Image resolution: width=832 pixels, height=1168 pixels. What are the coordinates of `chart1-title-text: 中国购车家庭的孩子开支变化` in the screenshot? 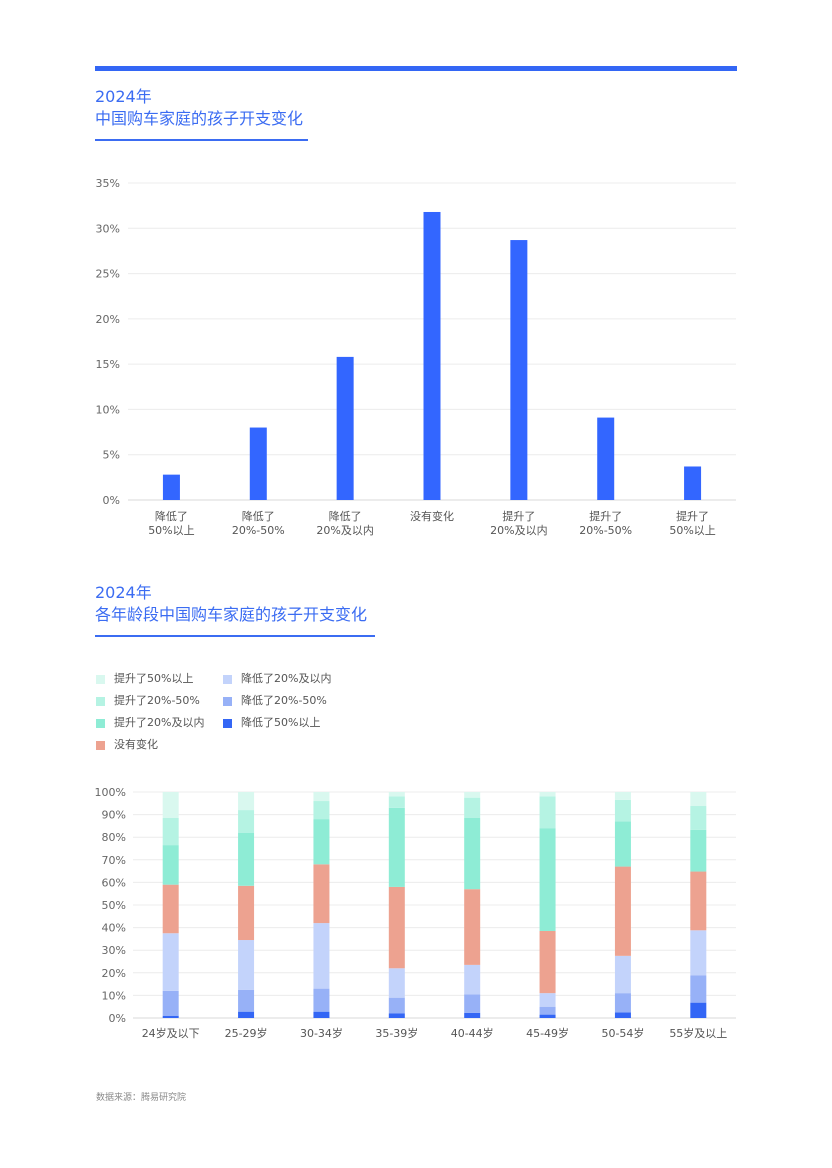 It's located at (199, 118).